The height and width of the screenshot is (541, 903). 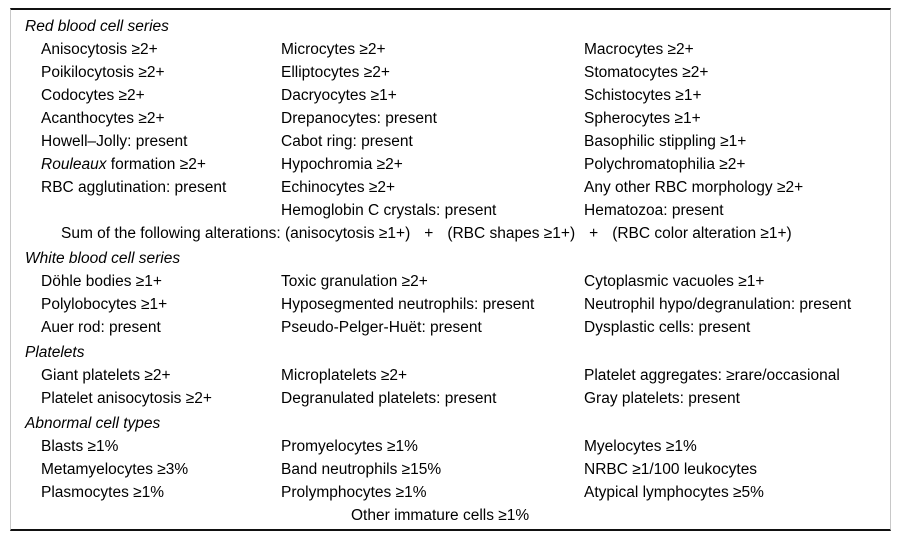 What do you see at coordinates (101, 281) in the screenshot?
I see `cell-col1: Döhle bodies ≥1+` at bounding box center [101, 281].